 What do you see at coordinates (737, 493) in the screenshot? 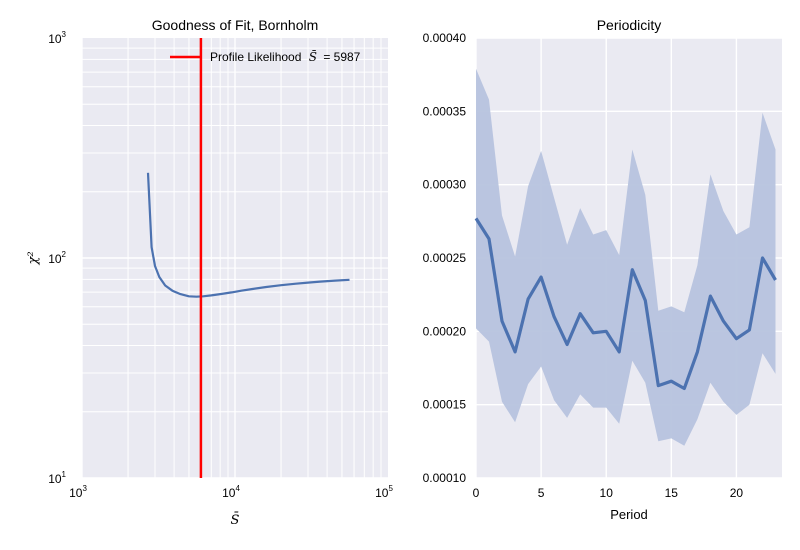
I see `right-x-tick-label: 20` at bounding box center [737, 493].